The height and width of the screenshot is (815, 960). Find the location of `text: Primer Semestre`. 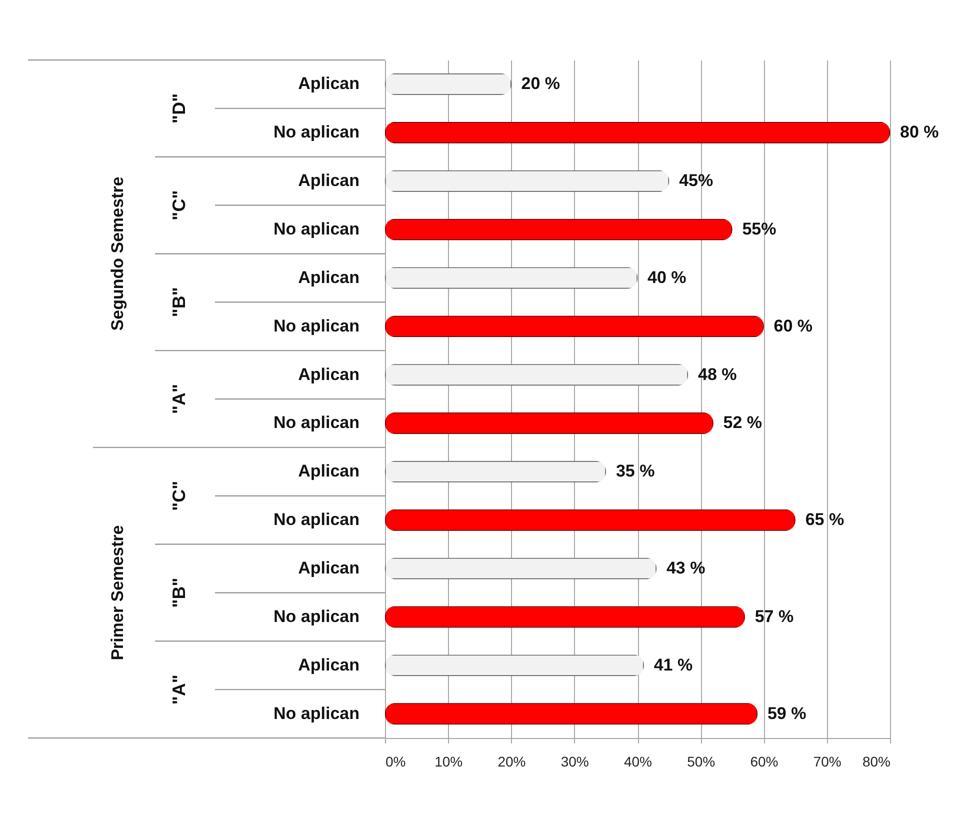

text: Primer Semestre is located at coordinates (117, 592).